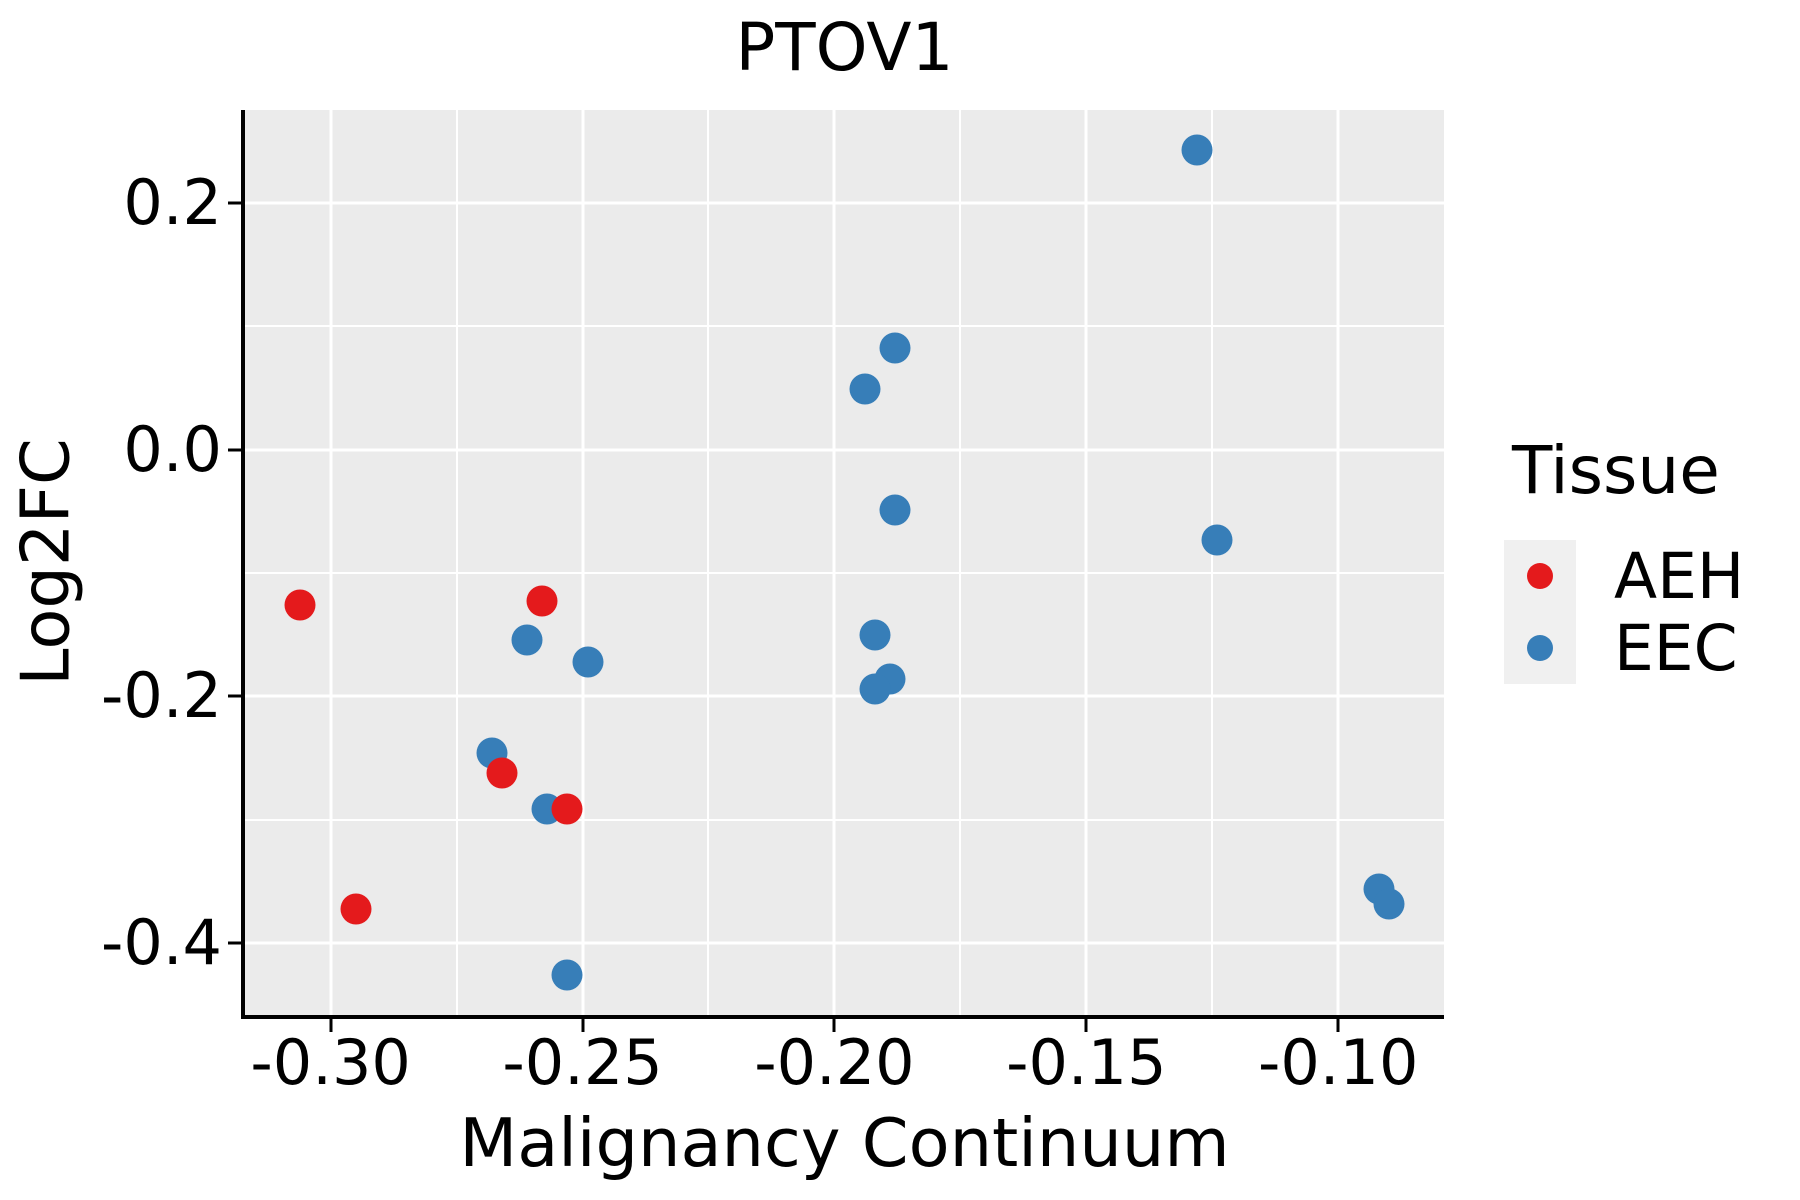 The height and width of the screenshot is (1200, 1800). What do you see at coordinates (834, 1062) in the screenshot?
I see `x-tick-label: -0.20` at bounding box center [834, 1062].